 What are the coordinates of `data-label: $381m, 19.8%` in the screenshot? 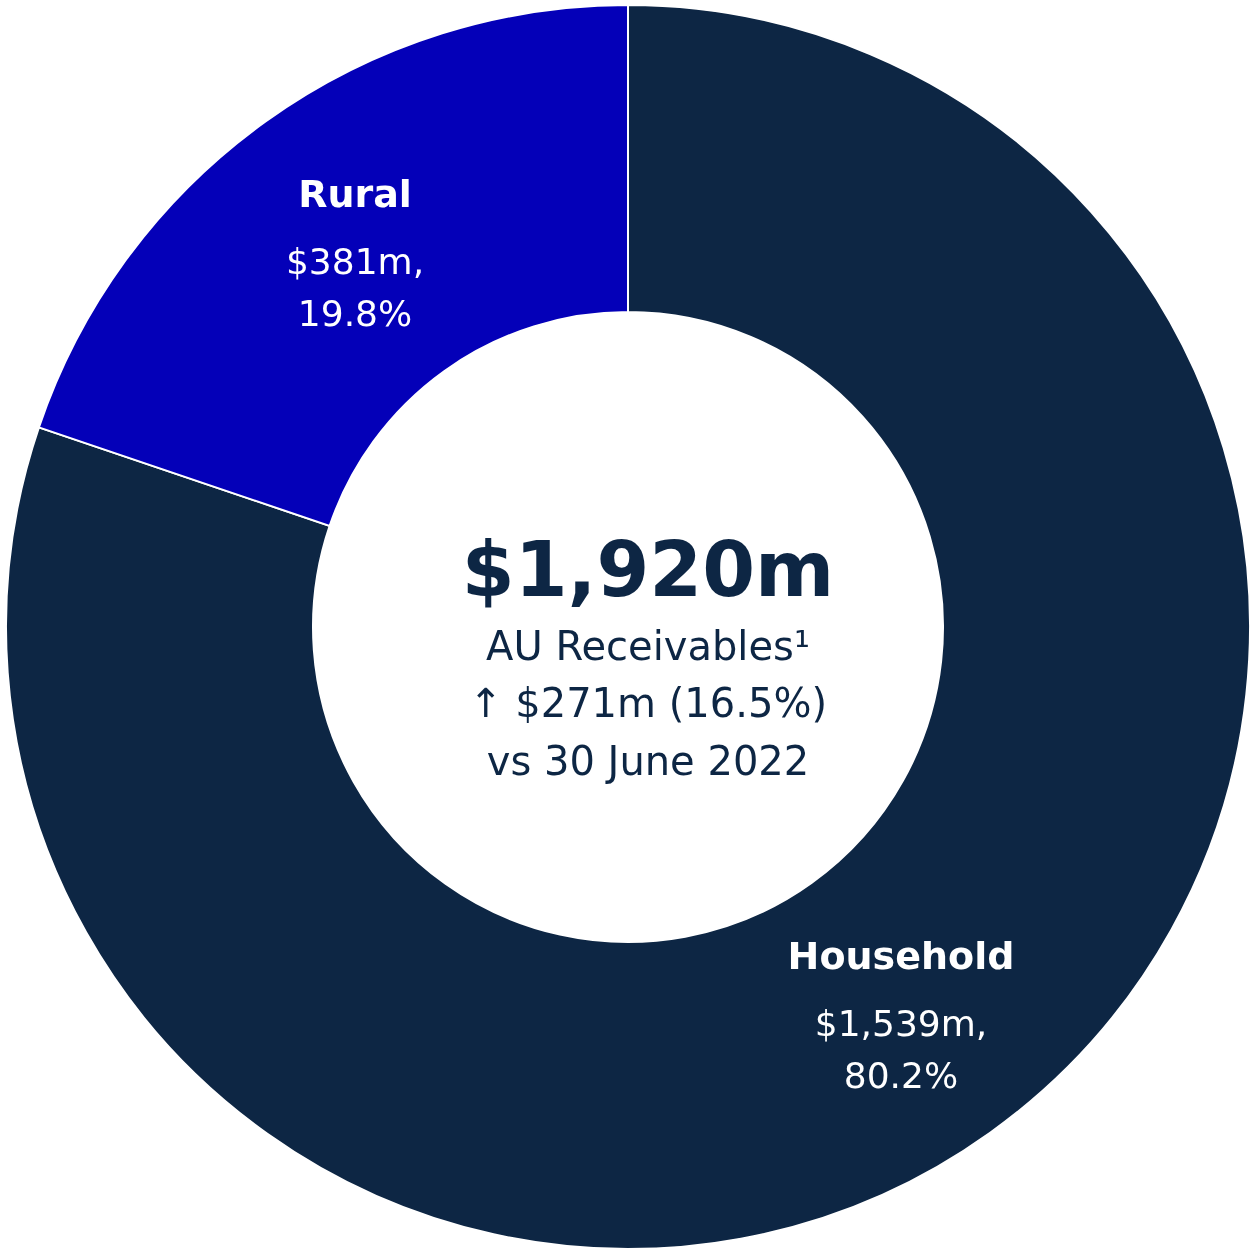 It's located at (355, 288).